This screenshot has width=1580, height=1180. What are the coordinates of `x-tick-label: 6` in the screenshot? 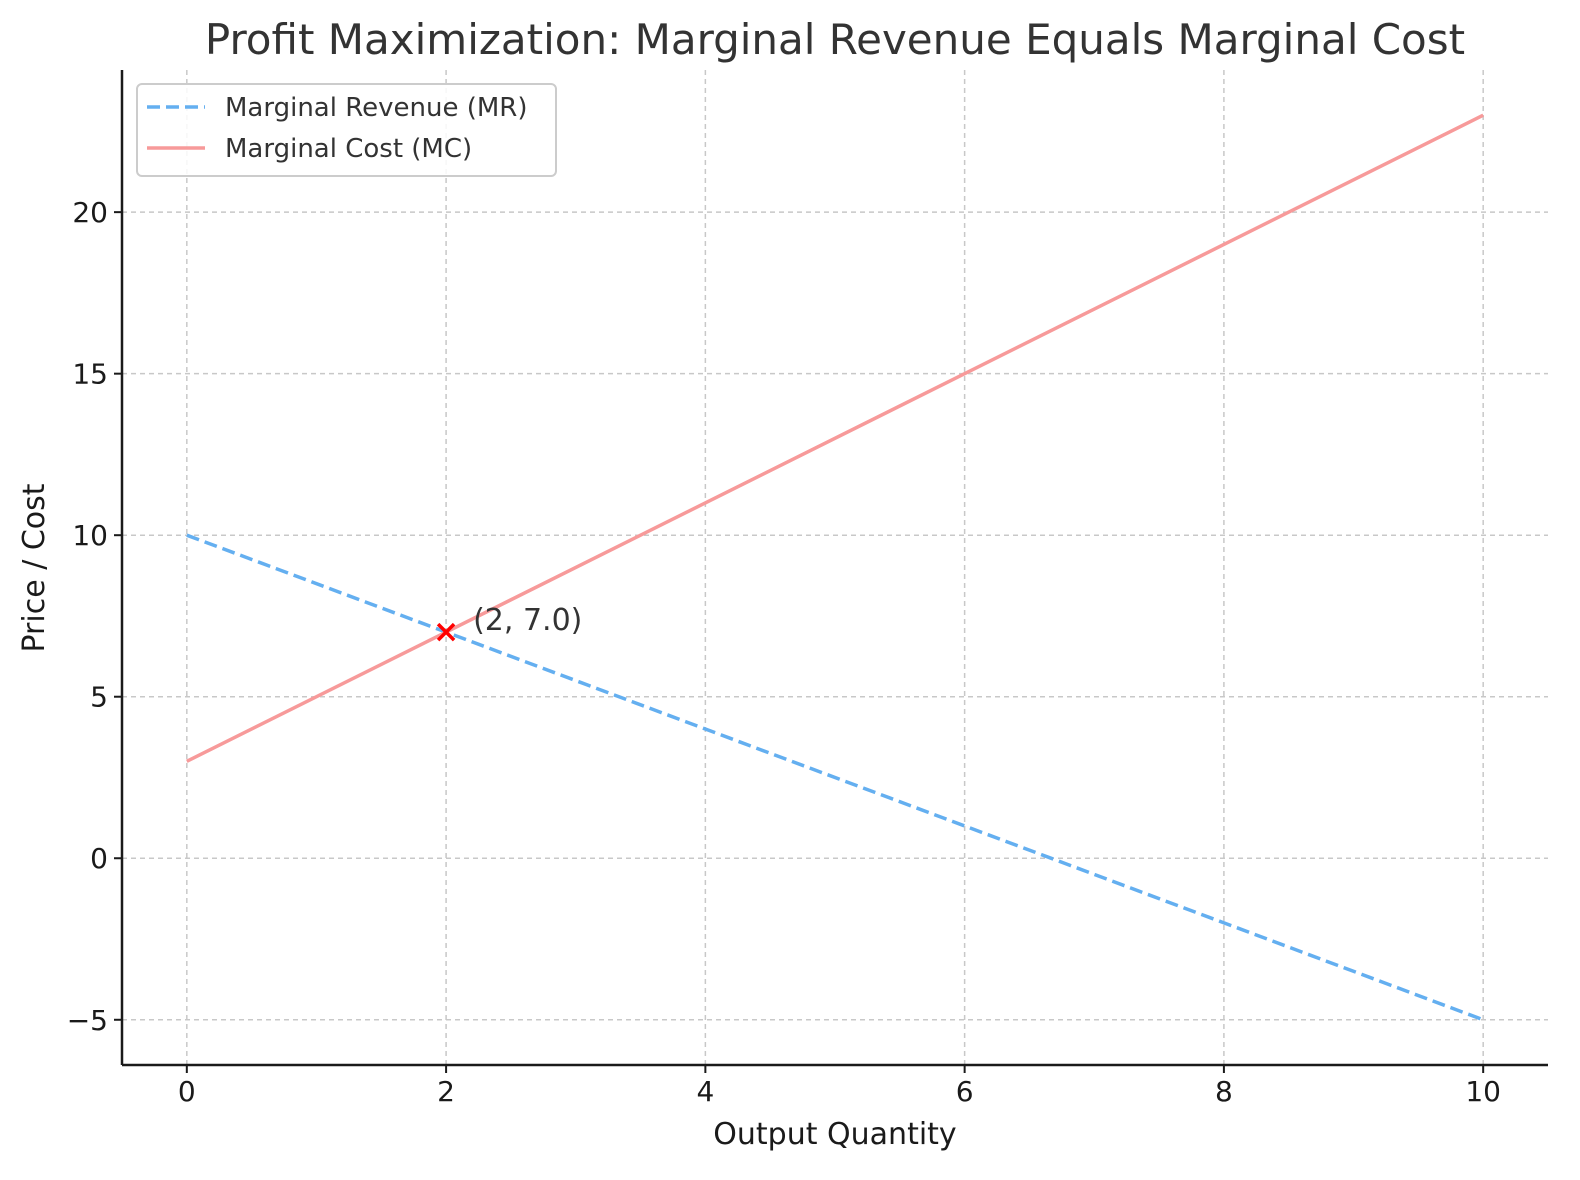 It's located at (965, 1091).